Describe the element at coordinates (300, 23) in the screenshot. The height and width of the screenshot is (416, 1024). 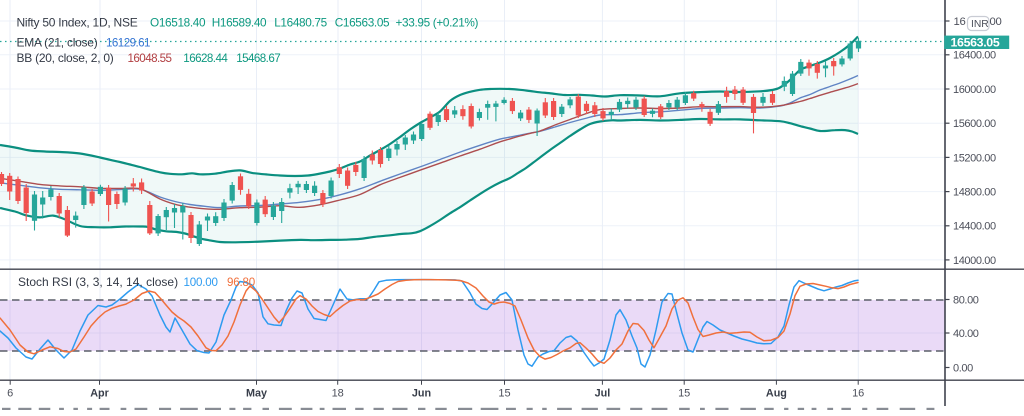
I see `svg-text: L16480.75` at that location.